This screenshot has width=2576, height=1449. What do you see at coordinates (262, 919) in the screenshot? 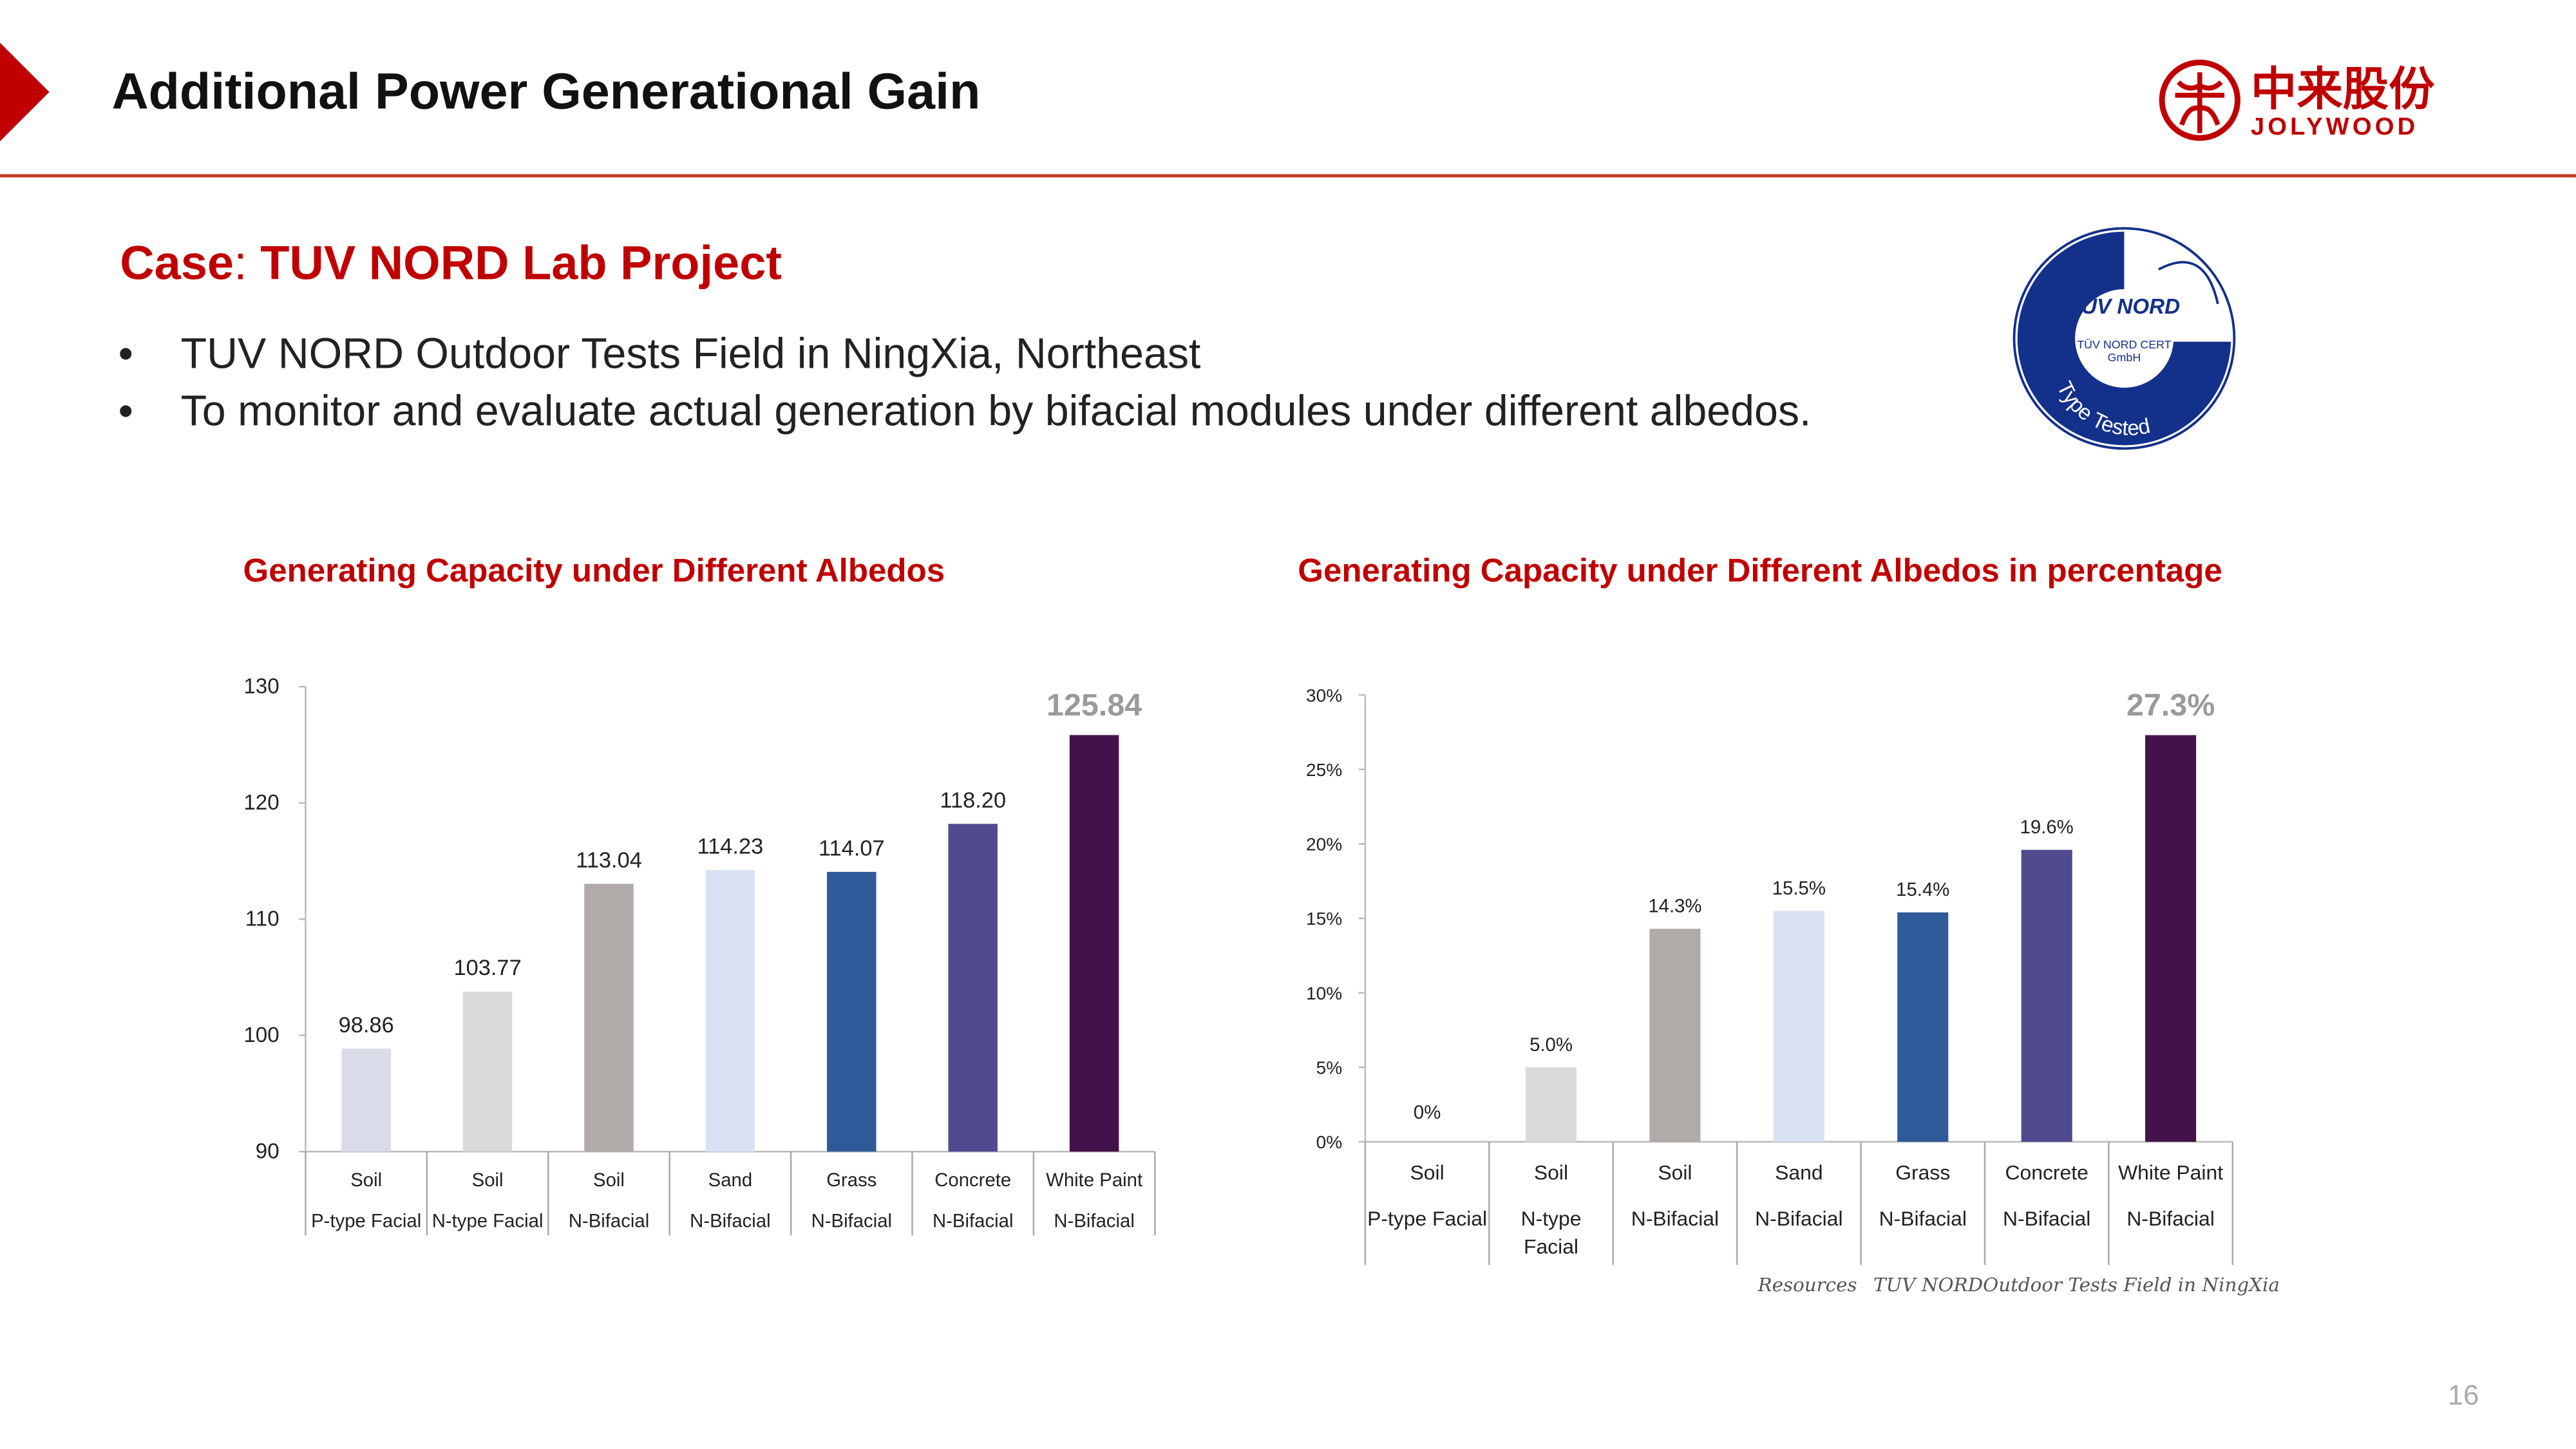
I see `y-tick-label: 110` at bounding box center [262, 919].